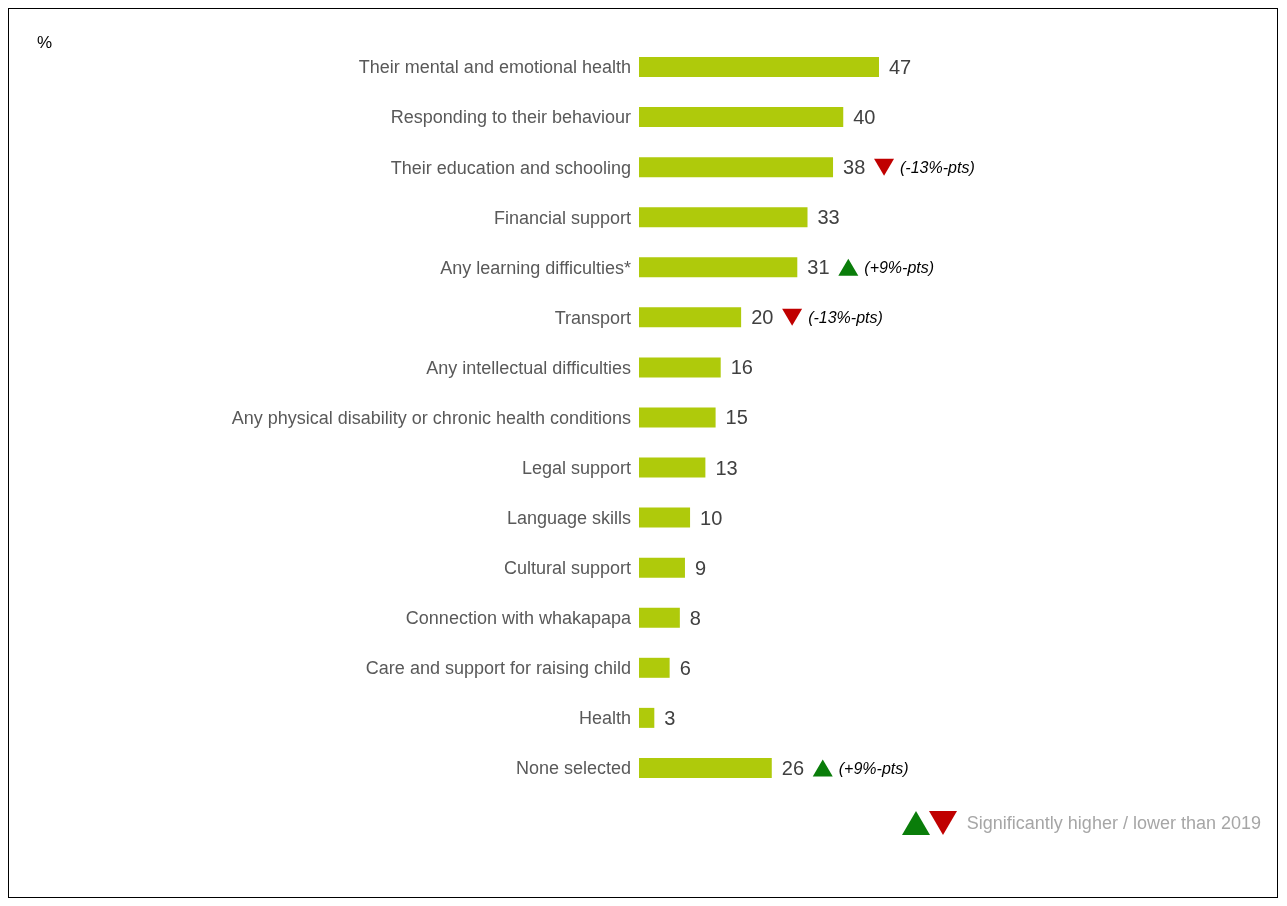 This screenshot has height=906, width=1287. What do you see at coordinates (818, 267) in the screenshot?
I see `data-label: 31` at bounding box center [818, 267].